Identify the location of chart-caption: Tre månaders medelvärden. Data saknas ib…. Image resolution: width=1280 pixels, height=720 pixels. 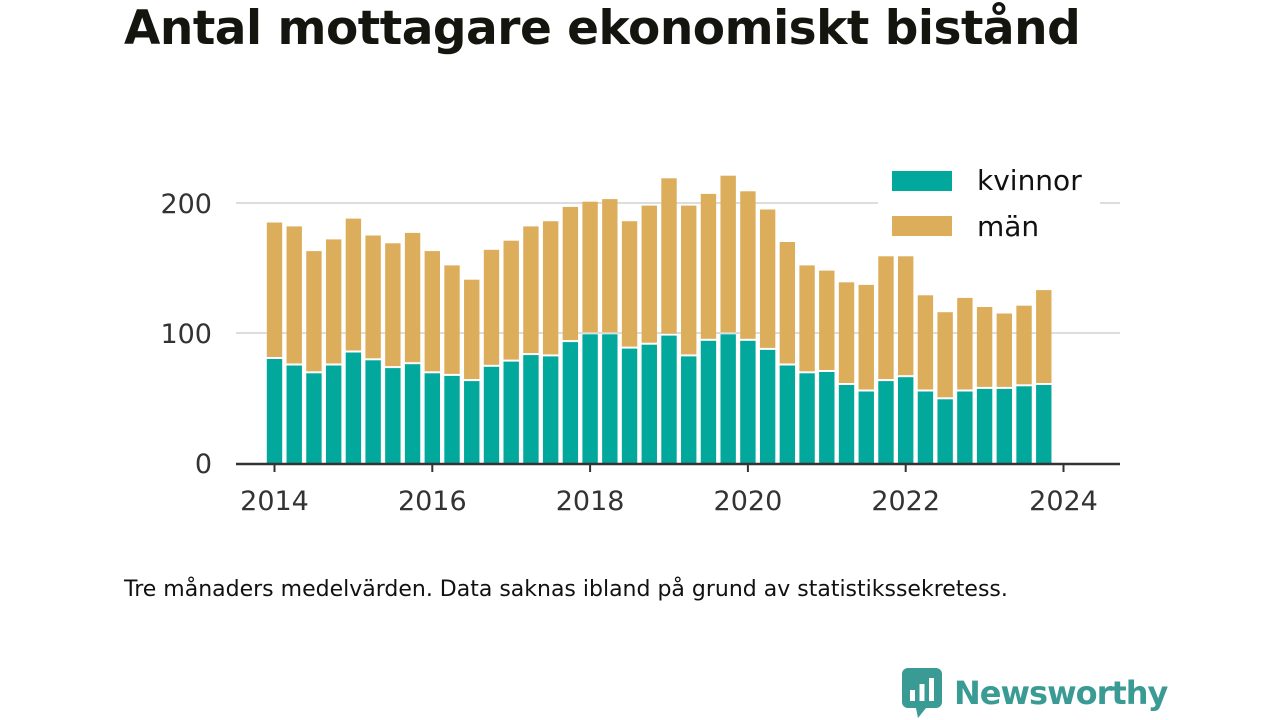
(566, 589).